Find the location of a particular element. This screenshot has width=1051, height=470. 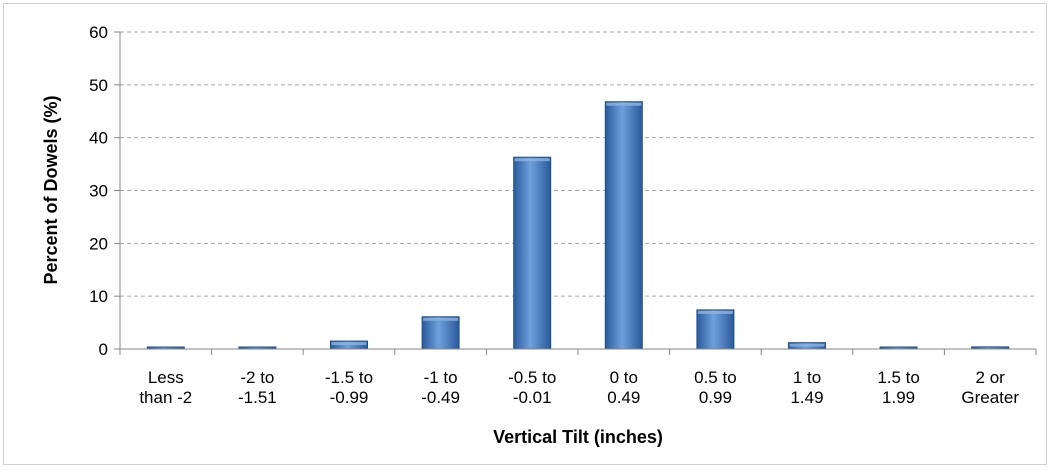

x-tick-label-line: -0.99 is located at coordinates (349, 397).